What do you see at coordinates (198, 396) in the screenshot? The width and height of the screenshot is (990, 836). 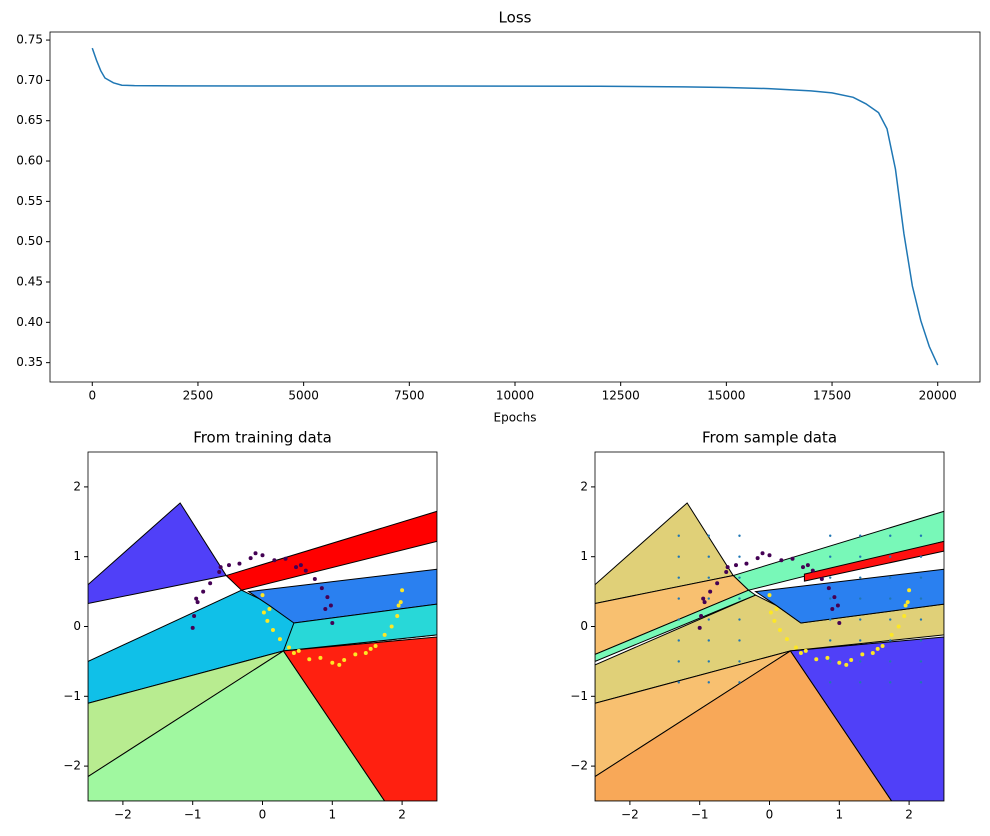 I see `x-tick-label: 2500` at bounding box center [198, 396].